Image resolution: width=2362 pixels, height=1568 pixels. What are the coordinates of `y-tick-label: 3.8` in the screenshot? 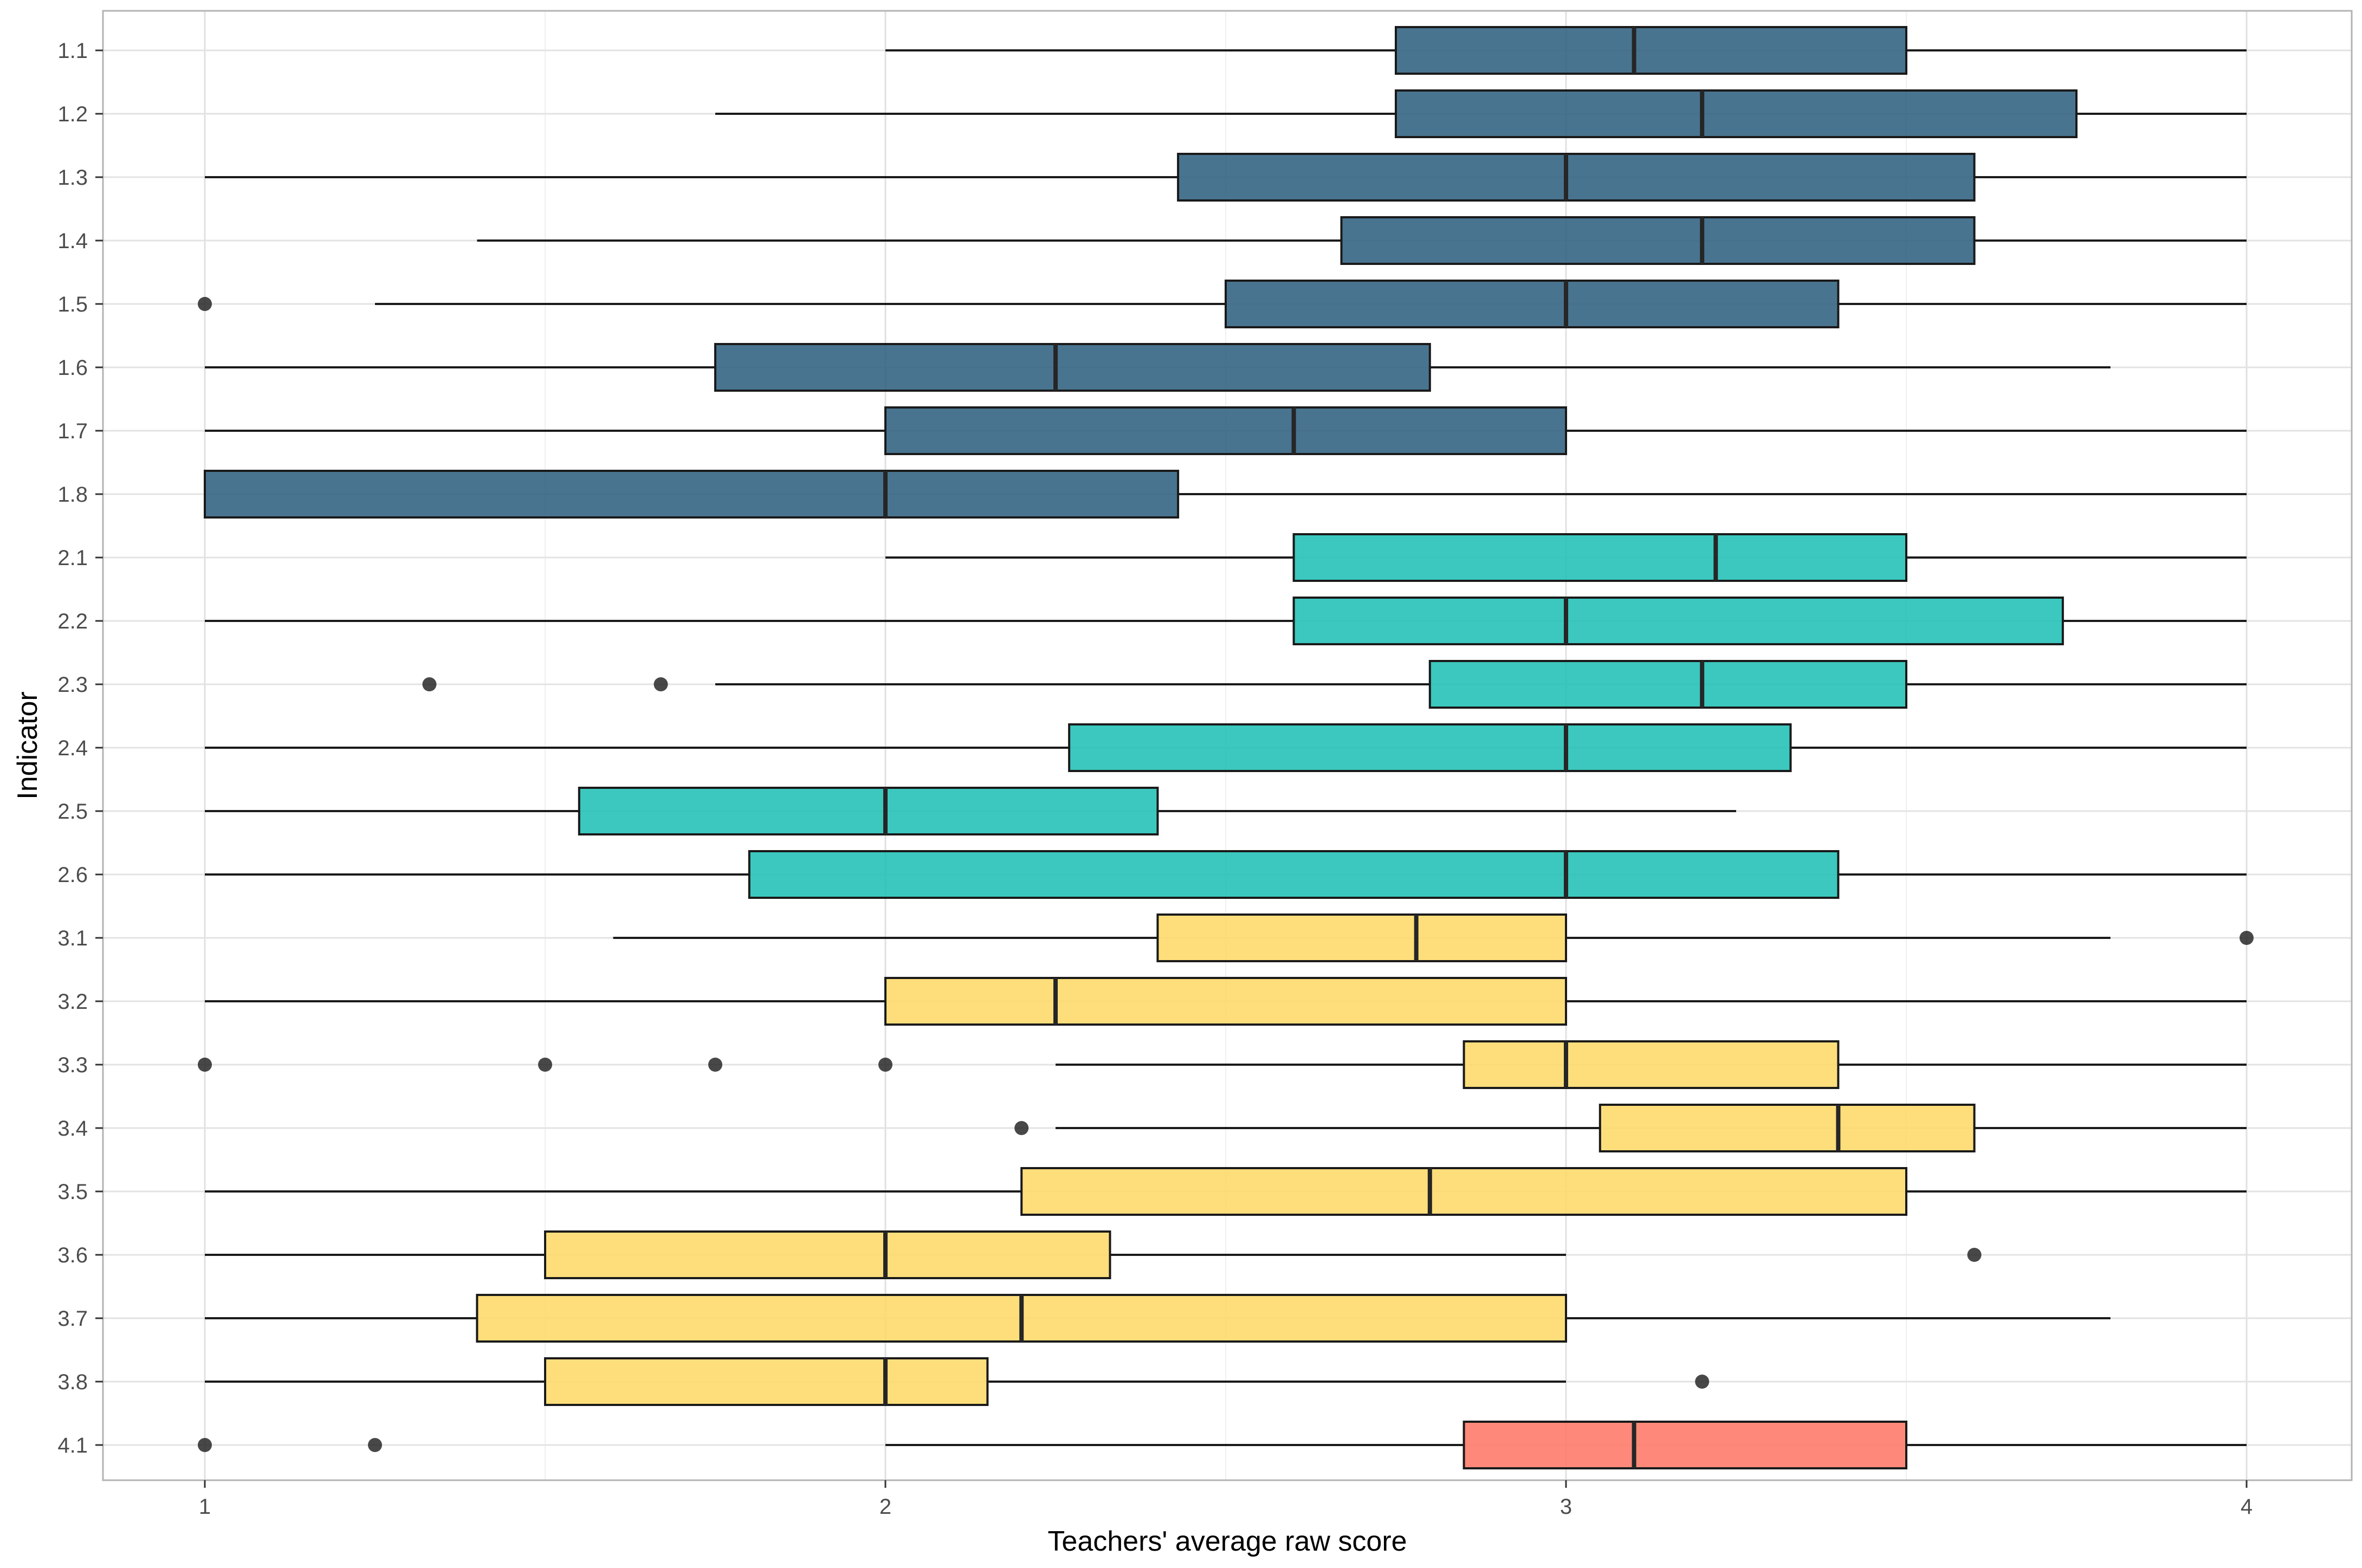 It's located at (72, 1382).